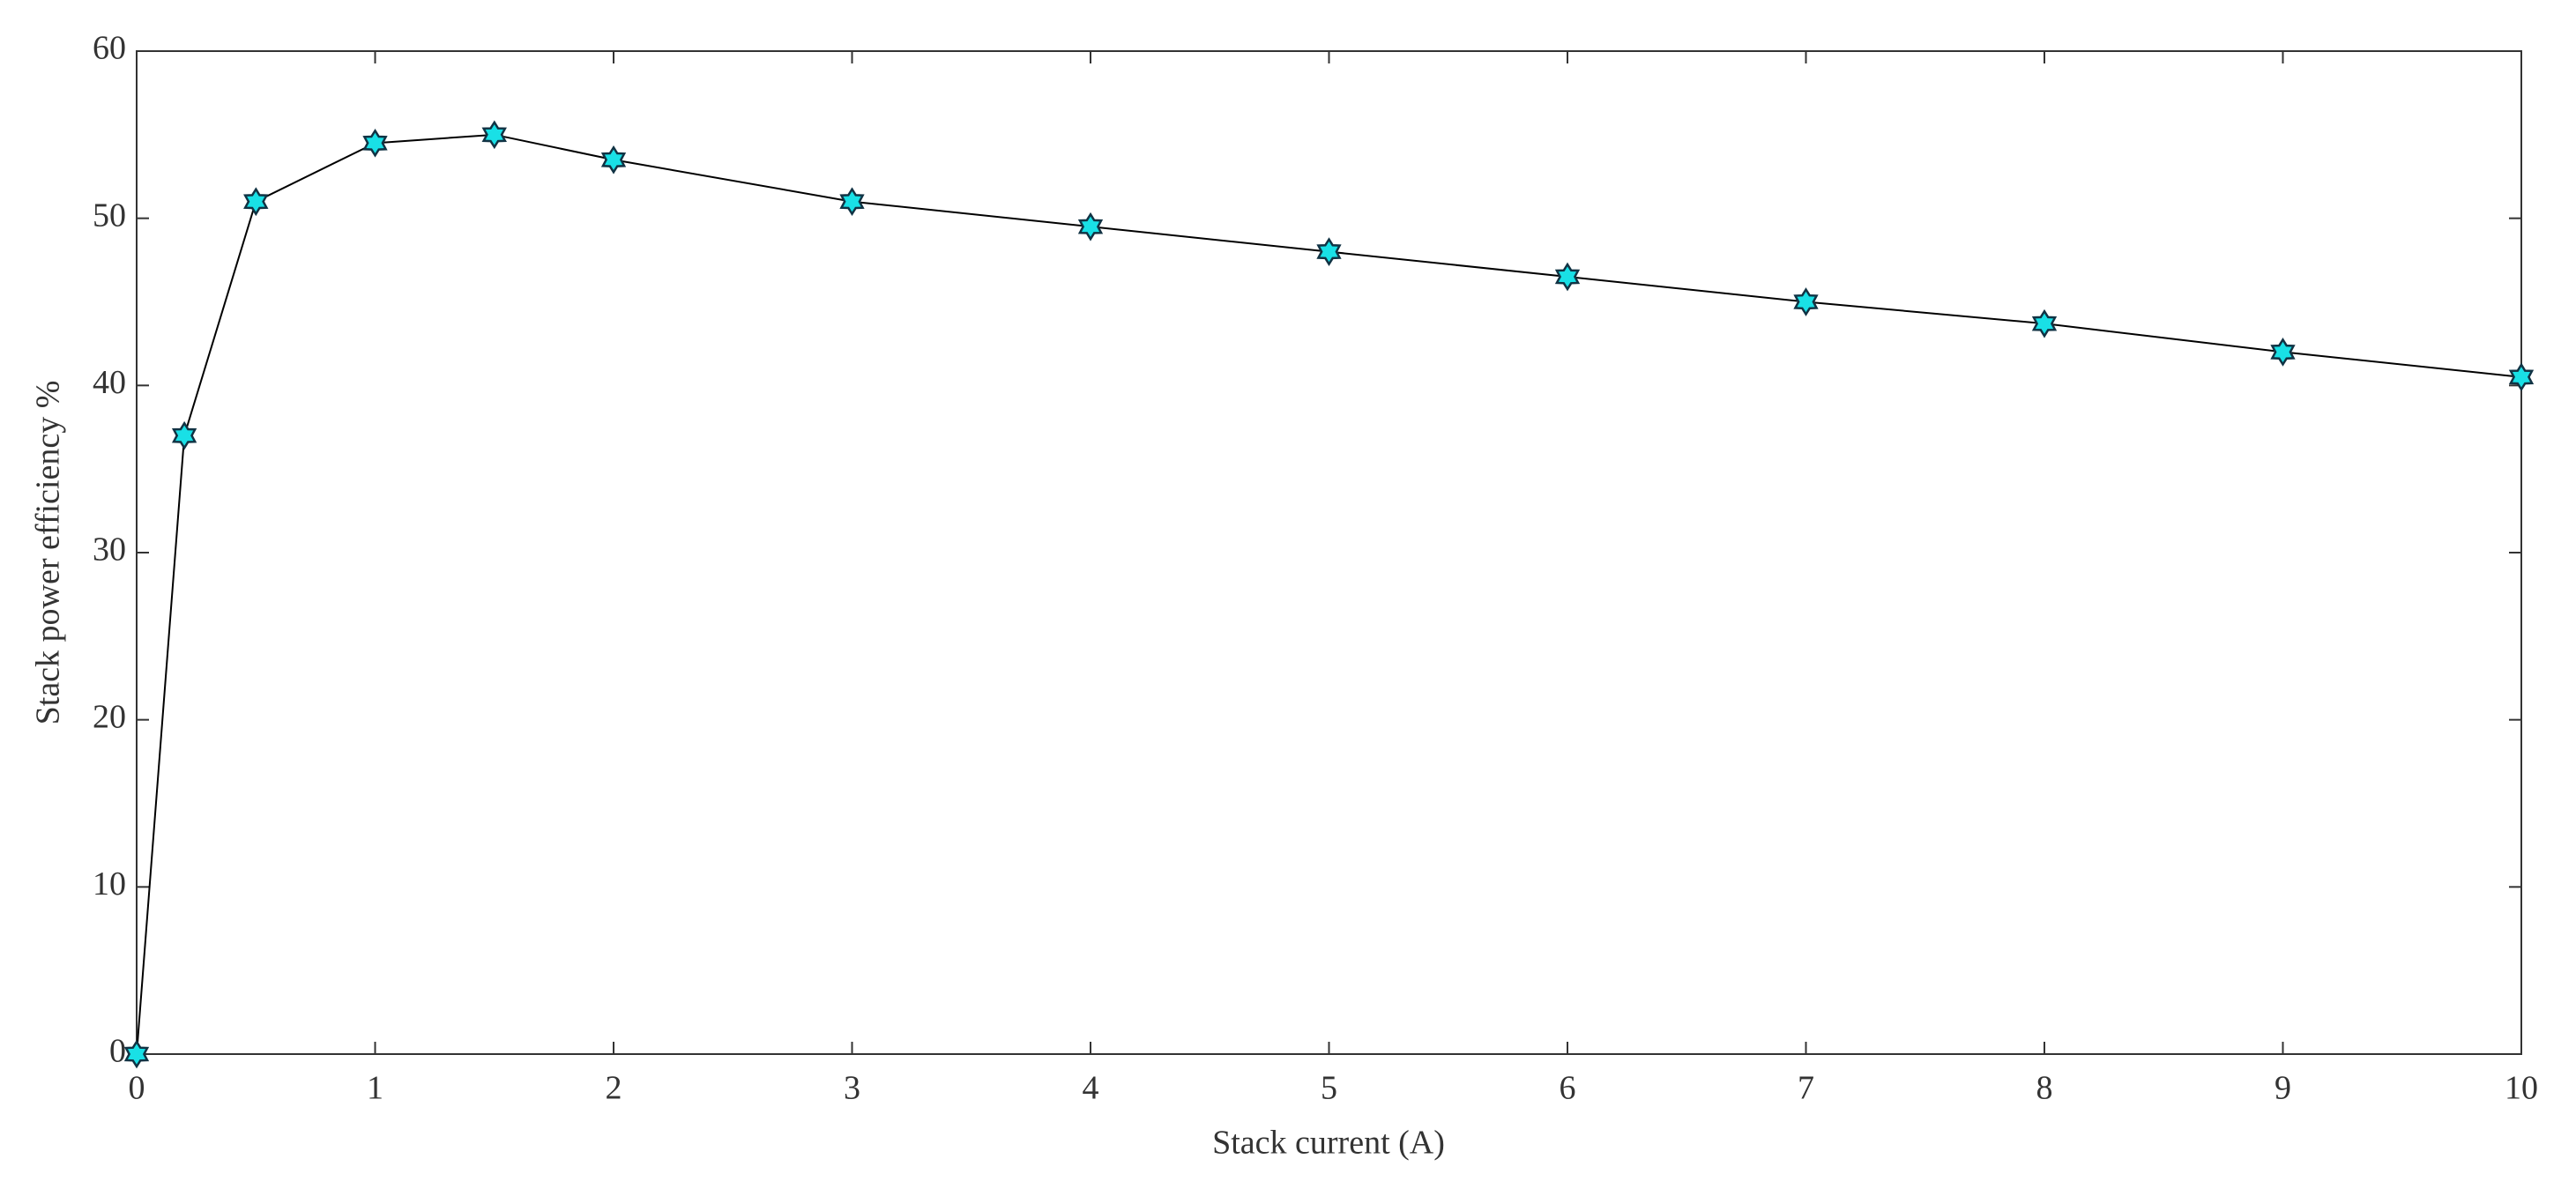 The image size is (2576, 1196). I want to click on y-tick-label: 20, so click(110, 716).